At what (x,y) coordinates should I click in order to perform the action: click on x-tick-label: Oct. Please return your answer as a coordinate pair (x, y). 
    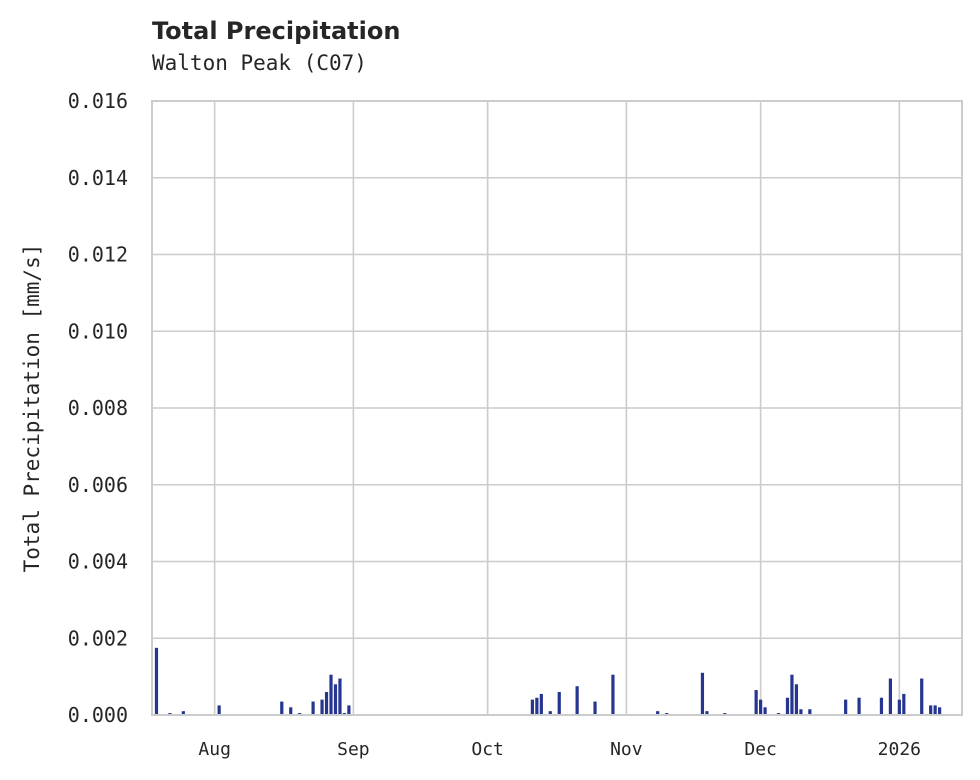
    Looking at the image, I should click on (487, 749).